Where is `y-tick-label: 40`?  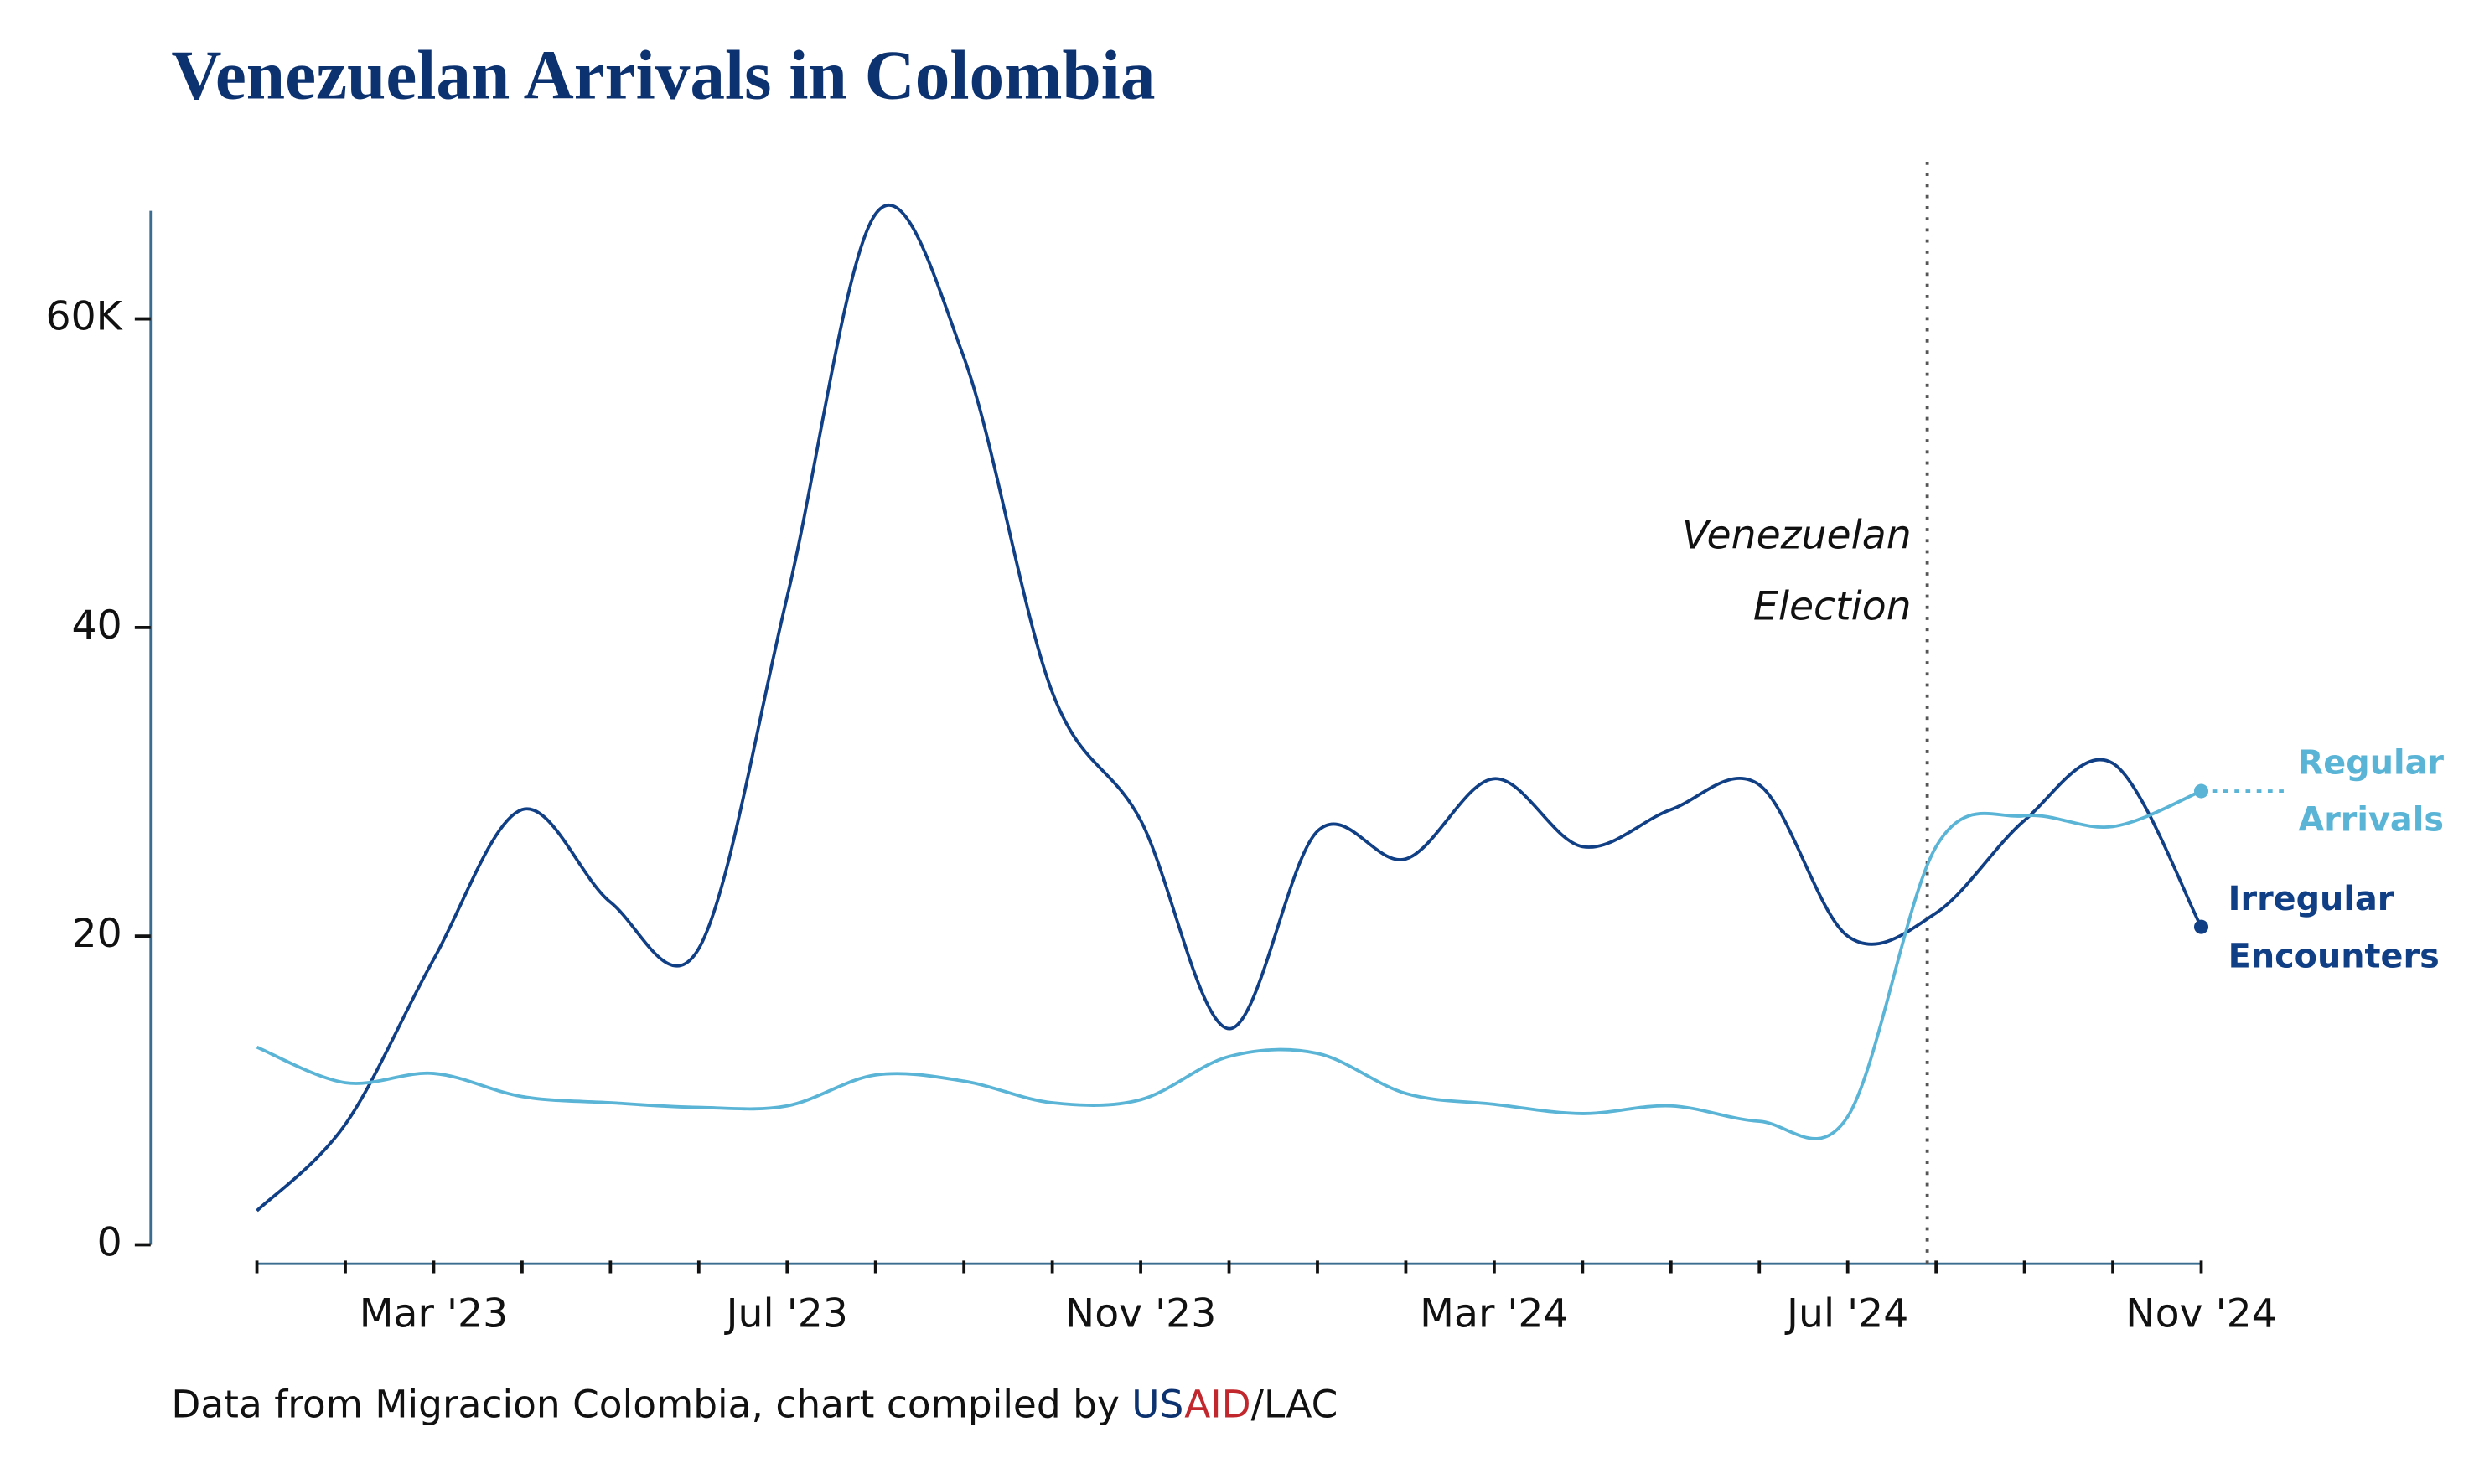
y-tick-label: 40 is located at coordinates (97, 626).